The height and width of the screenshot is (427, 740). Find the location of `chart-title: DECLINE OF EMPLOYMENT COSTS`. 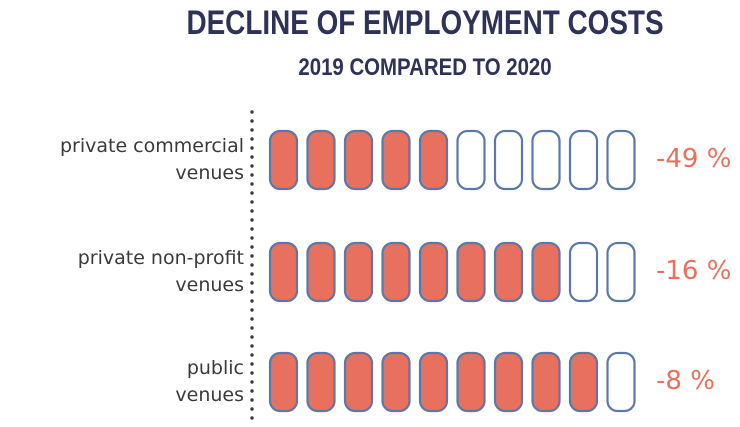

chart-title: DECLINE OF EMPLOYMENT COSTS is located at coordinates (425, 23).